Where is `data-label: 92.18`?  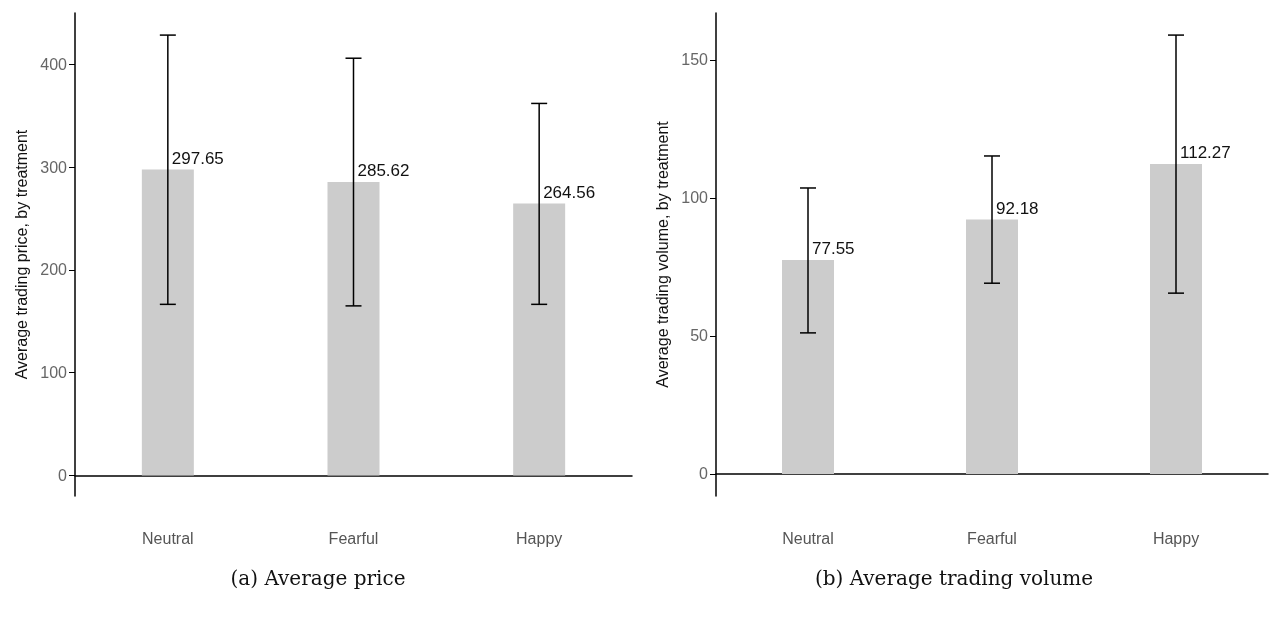 data-label: 92.18 is located at coordinates (1017, 208).